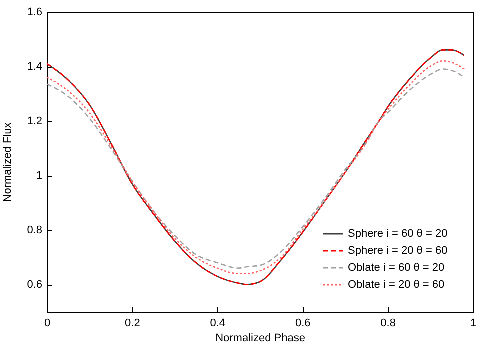 This screenshot has width=490, height=343. I want to click on y-tick-label: 0.8, so click(34, 230).